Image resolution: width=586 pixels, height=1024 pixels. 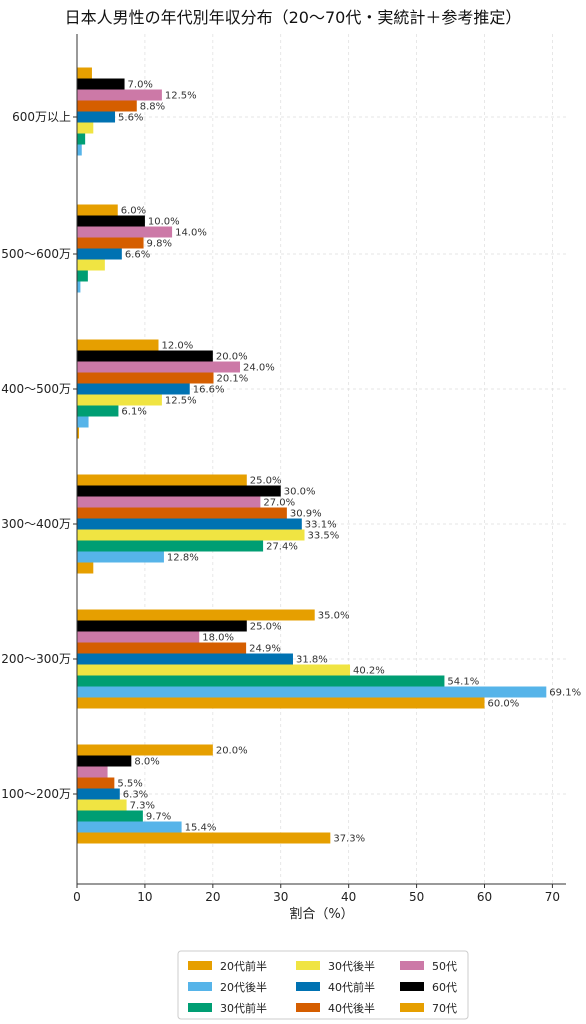 What do you see at coordinates (218, 638) in the screenshot?
I see `bar-value-label: 18.0%` at bounding box center [218, 638].